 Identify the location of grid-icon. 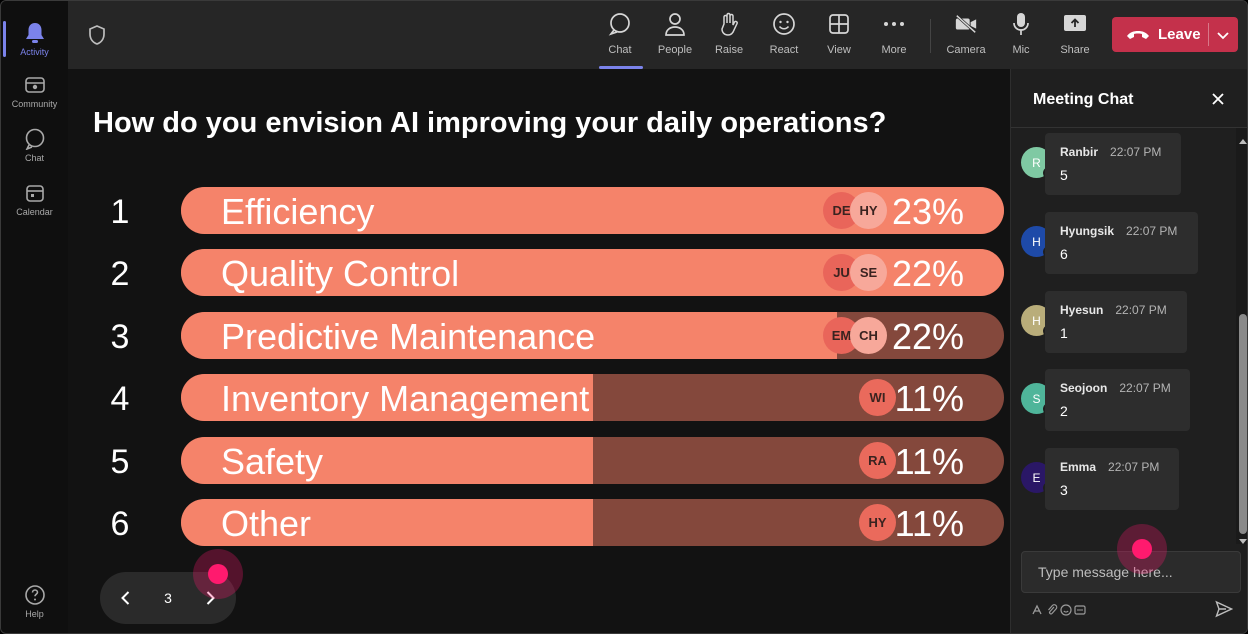
(839, 24).